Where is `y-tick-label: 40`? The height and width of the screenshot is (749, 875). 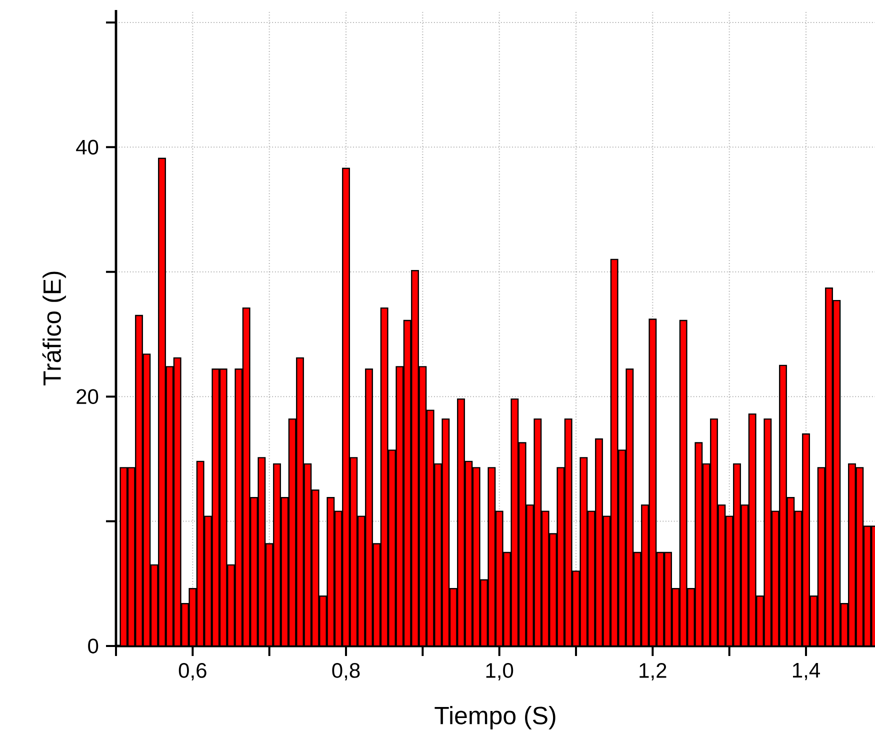 y-tick-label: 40 is located at coordinates (87, 147).